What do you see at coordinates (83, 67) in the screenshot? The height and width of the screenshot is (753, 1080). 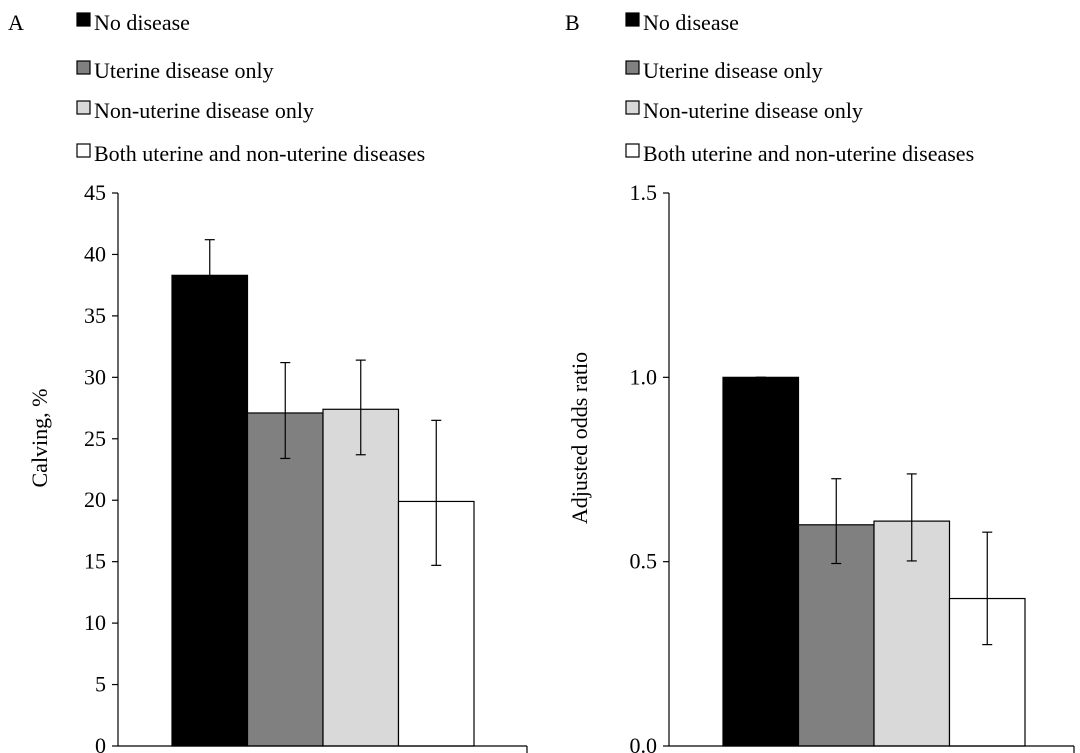 I see `legend-a-swatch-uterine` at bounding box center [83, 67].